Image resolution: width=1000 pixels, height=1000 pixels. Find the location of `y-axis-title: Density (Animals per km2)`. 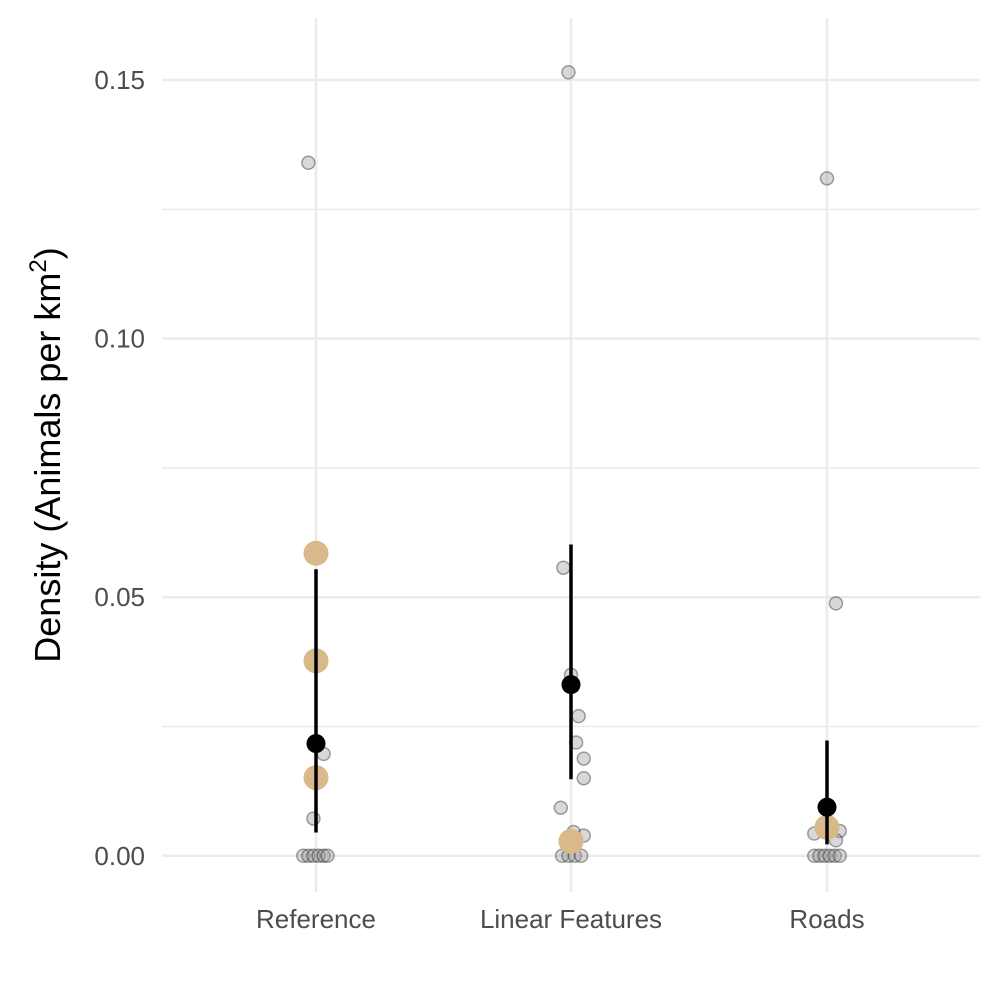

y-axis-title: Density (Animals per km2) is located at coordinates (46, 454).